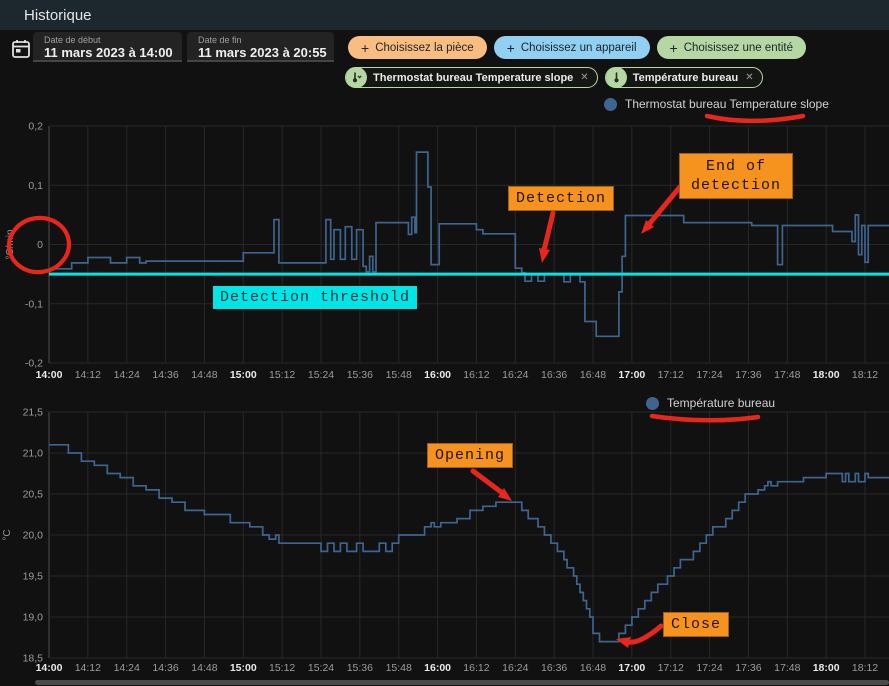  I want to click on calendar-icon, so click(21, 48).